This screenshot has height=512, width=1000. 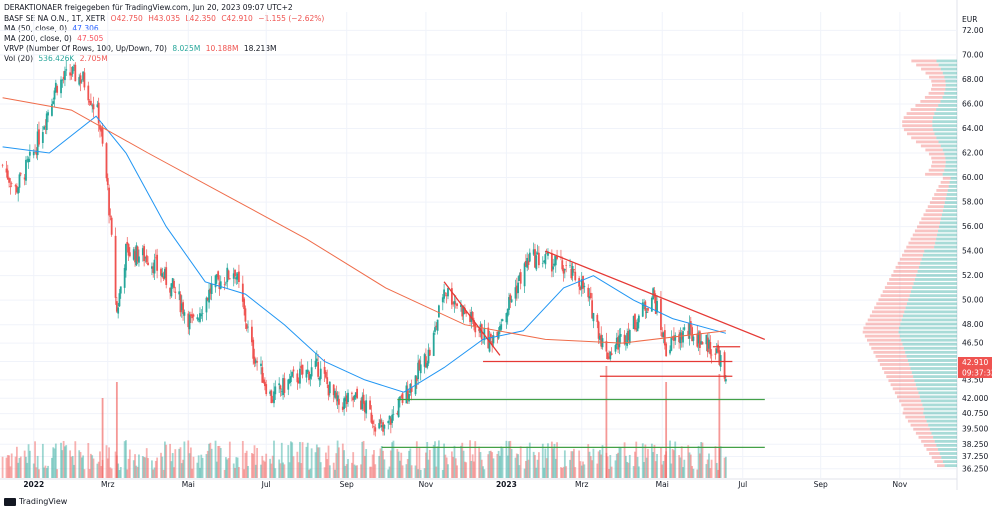 What do you see at coordinates (55, 18) in the screenshot?
I see `symbol-label: BASF SE NA O.N., 1T, XETR` at bounding box center [55, 18].